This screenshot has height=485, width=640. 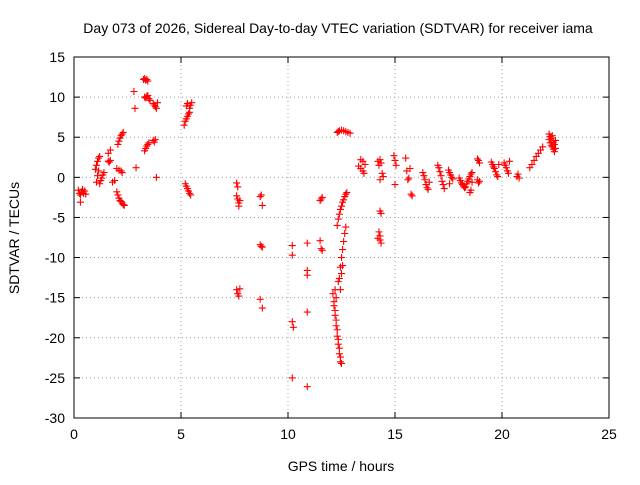 I want to click on x-tick-label: 25, so click(x=609, y=434).